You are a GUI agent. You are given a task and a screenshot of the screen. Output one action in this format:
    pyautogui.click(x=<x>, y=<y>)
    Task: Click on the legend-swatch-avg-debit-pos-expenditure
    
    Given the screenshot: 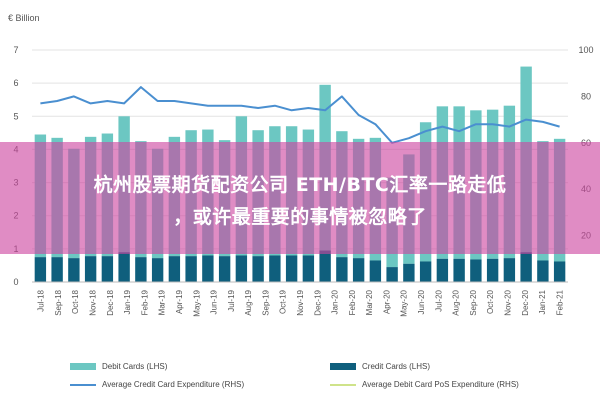 What is the action you would take?
    pyautogui.click(x=343, y=384)
    